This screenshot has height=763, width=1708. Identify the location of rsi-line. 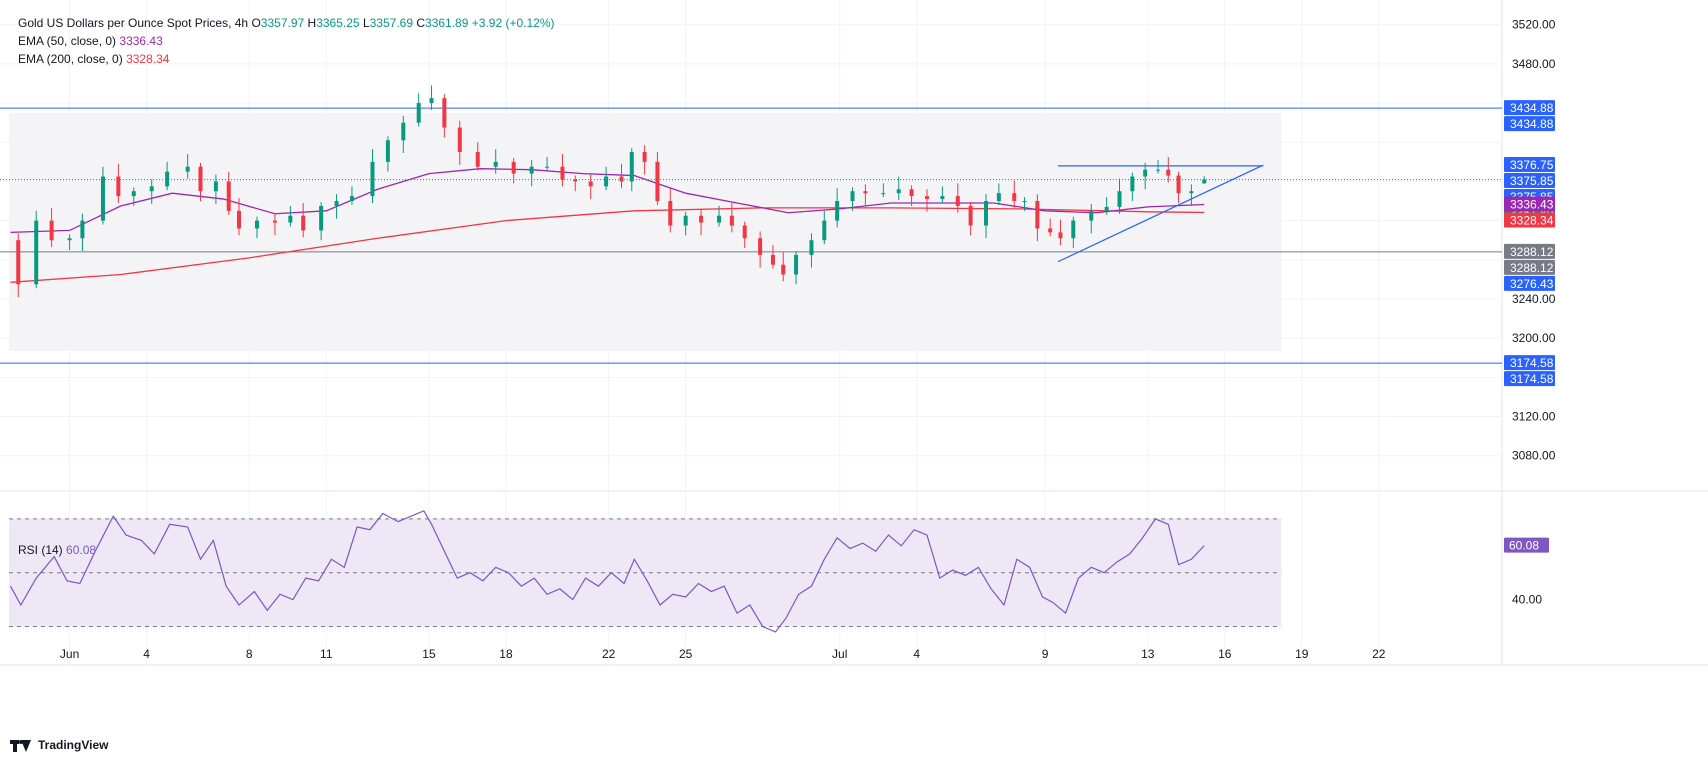
(607, 571).